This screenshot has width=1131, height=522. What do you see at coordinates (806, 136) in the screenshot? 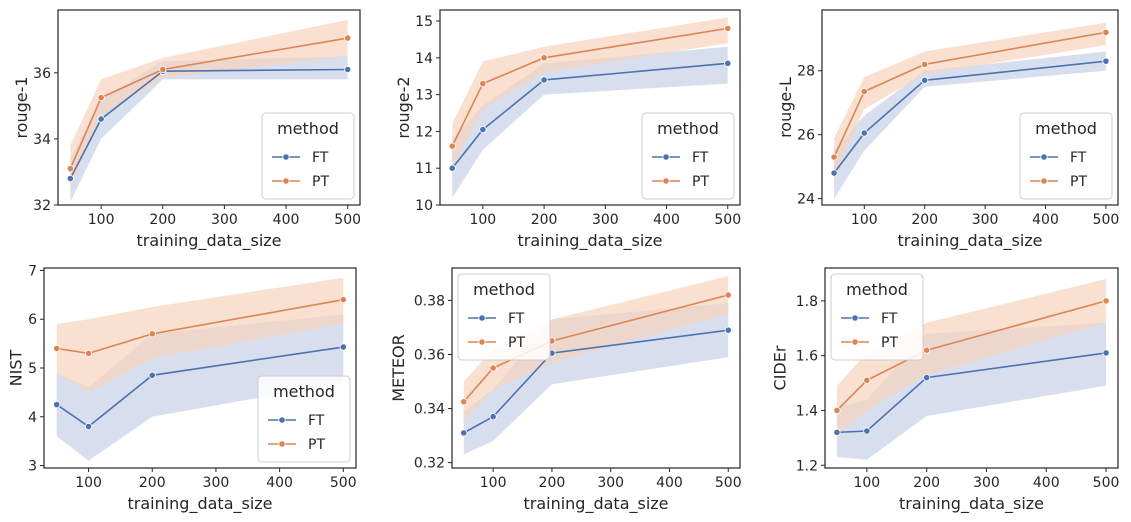
I see `y-tick-label: 26` at bounding box center [806, 136].